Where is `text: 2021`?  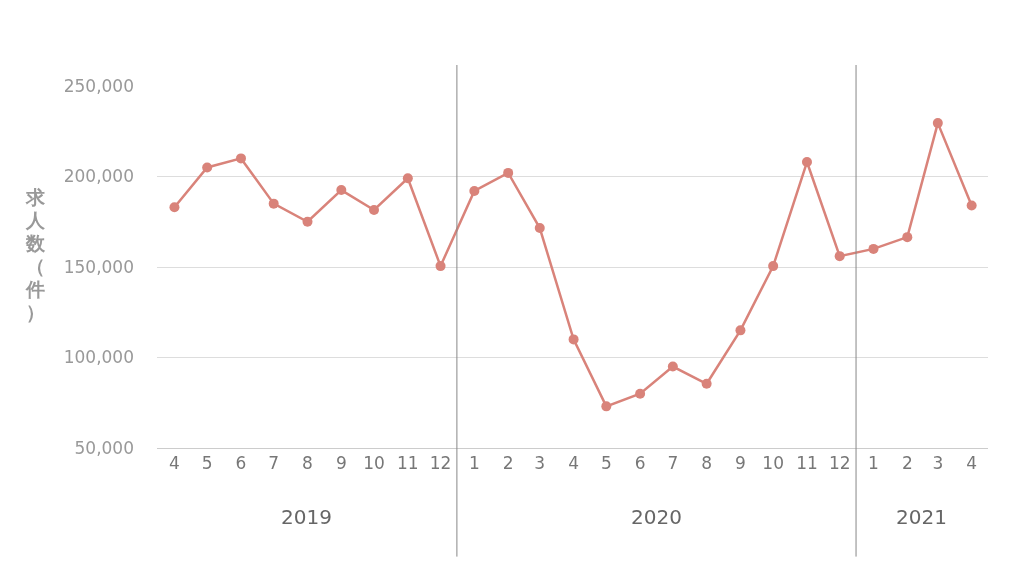 text: 2021 is located at coordinates (921, 517).